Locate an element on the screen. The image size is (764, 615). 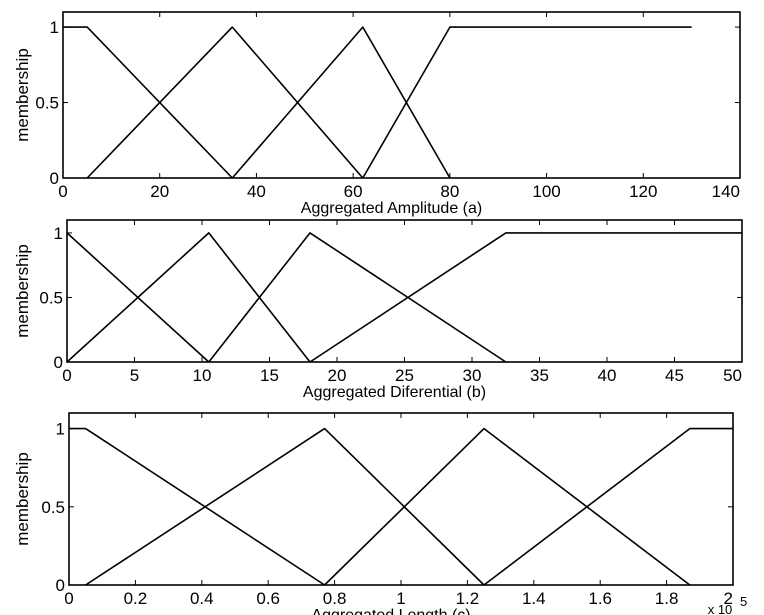
x-tick-label: 2 is located at coordinates (728, 598).